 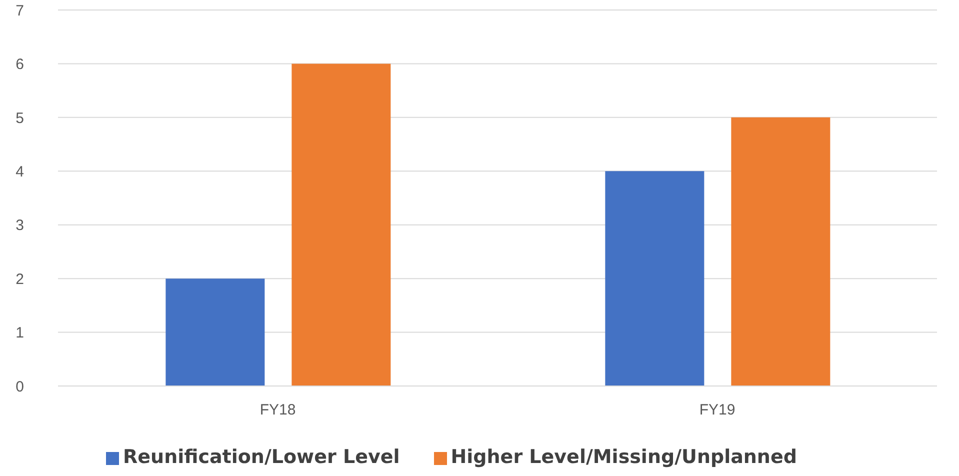 I want to click on legend-label: Higher Level/Missing/Unplanned, so click(x=623, y=457).